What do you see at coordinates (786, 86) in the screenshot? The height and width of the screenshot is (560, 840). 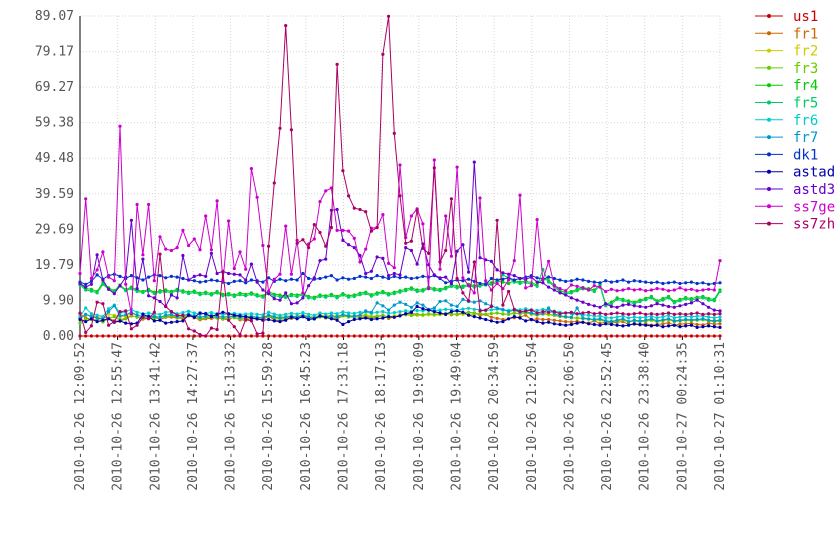 I see `legend-item-fr4: fr4` at bounding box center [786, 86].